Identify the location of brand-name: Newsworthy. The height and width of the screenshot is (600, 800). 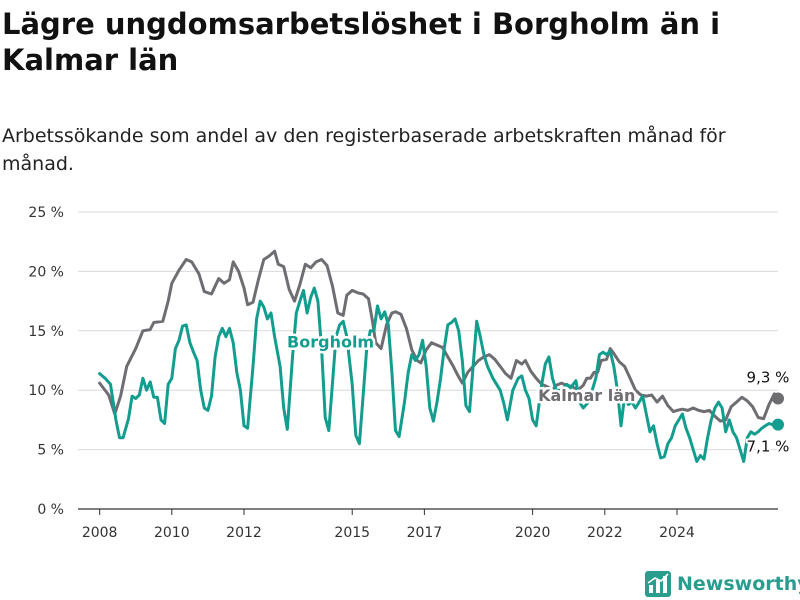
(738, 584).